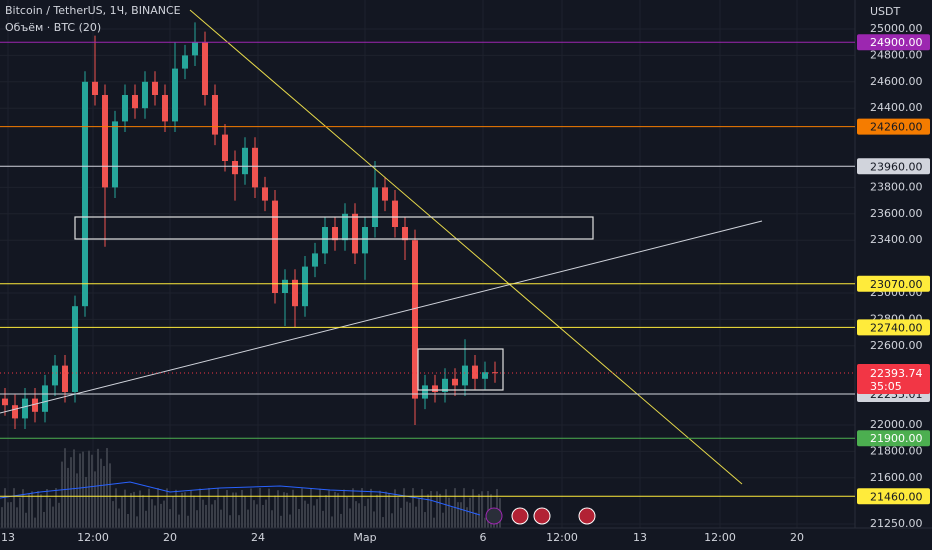 This screenshot has height=550, width=932. I want to click on x-tick-label: 6, so click(483, 537).